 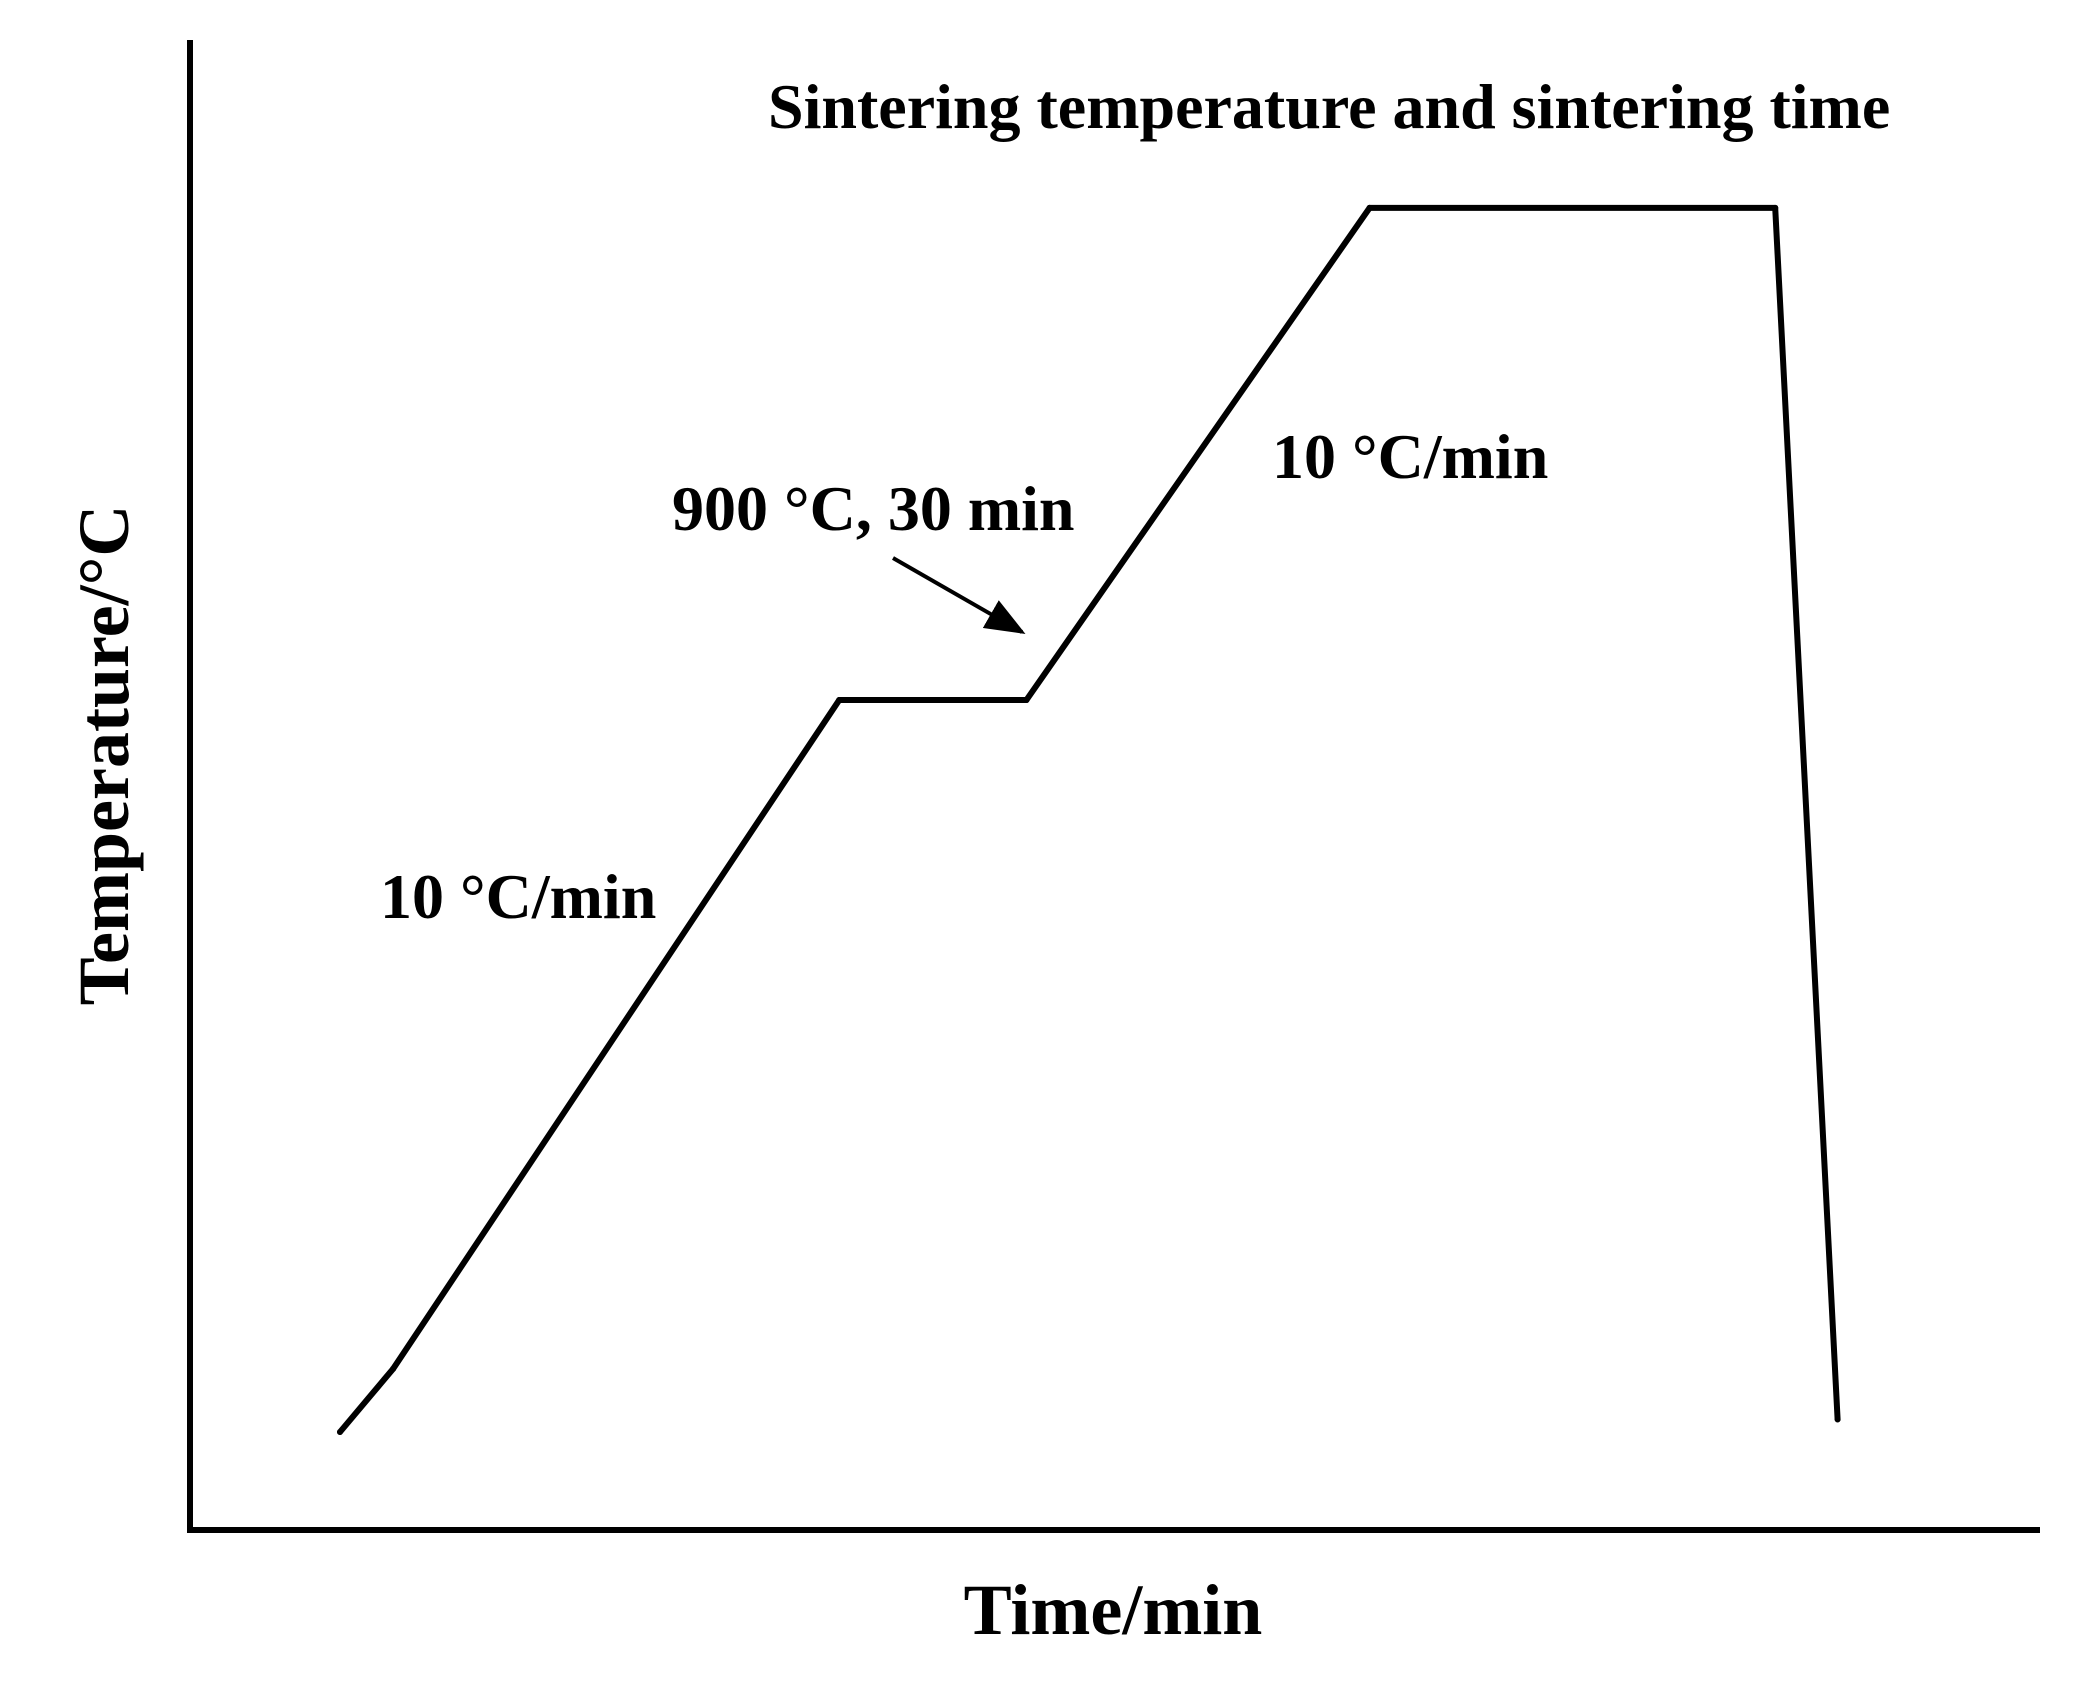 What do you see at coordinates (959, 595) in the screenshot?
I see `hold-annotation-arrow` at bounding box center [959, 595].